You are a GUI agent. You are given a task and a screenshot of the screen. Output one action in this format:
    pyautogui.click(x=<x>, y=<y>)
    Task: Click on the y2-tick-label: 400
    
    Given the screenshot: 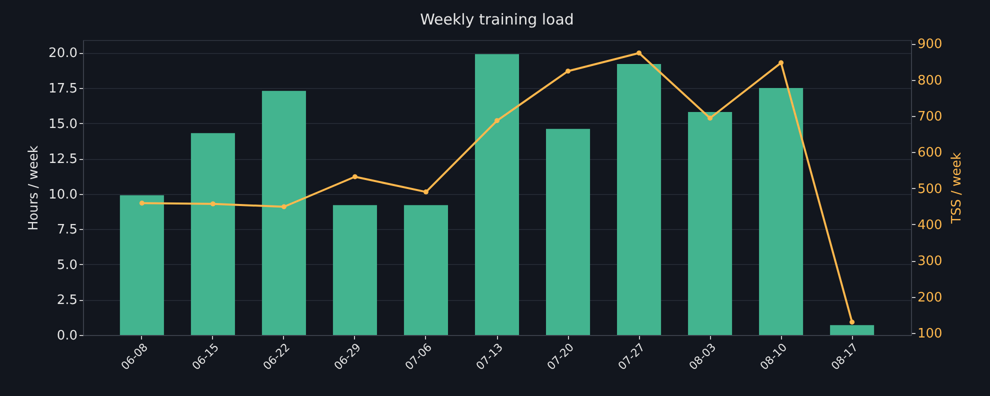 What is the action you would take?
    pyautogui.click(x=930, y=225)
    